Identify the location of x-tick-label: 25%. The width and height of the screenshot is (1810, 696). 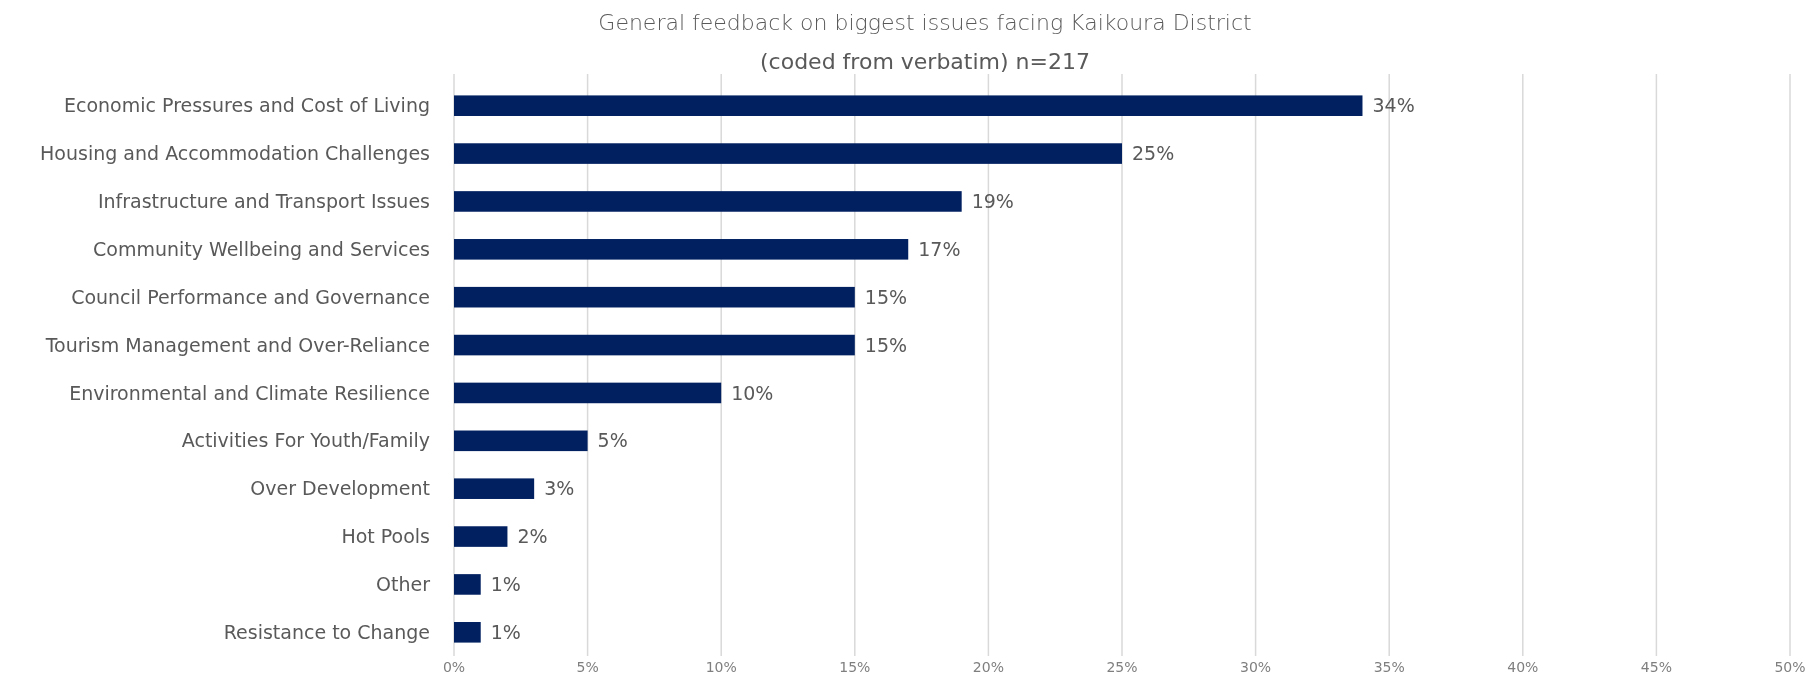
(1122, 667).